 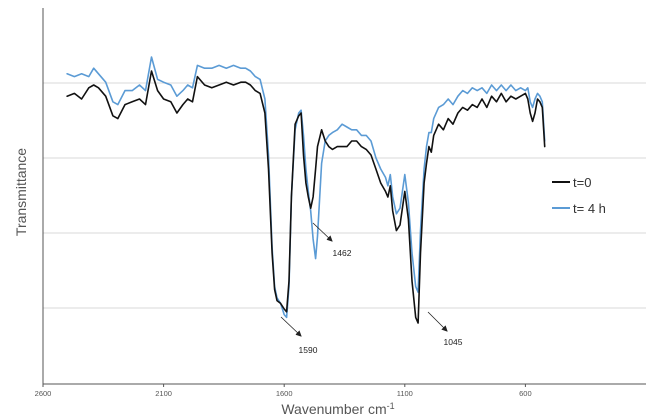 I want to click on x-tick-label: 2100, so click(x=163, y=393).